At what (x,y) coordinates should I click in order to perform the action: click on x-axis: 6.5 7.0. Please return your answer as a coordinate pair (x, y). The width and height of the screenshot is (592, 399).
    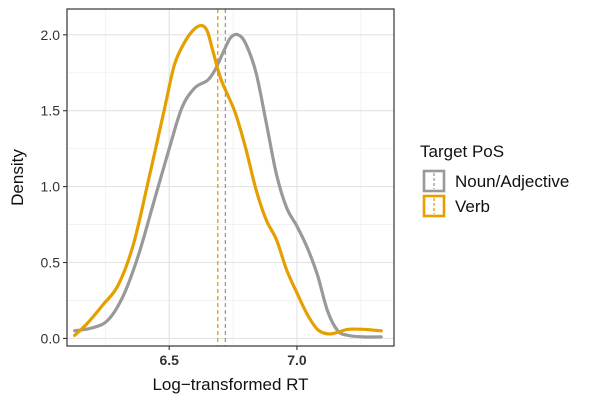
    Looking at the image, I should click on (233, 357).